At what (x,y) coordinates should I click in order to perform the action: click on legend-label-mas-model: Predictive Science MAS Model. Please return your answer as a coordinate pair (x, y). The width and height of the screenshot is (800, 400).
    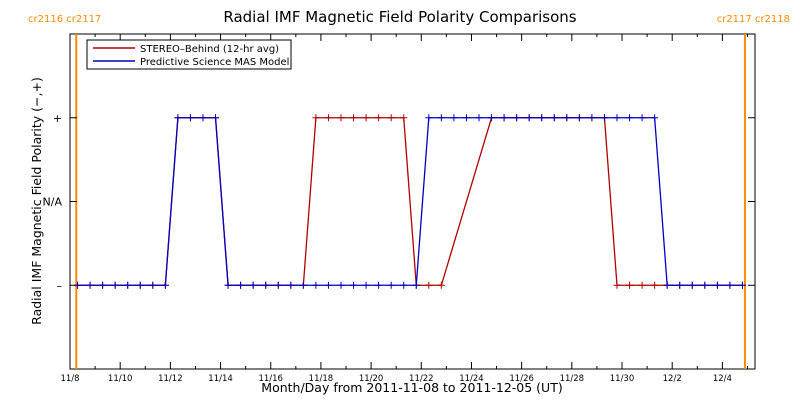
    Looking at the image, I should click on (214, 62).